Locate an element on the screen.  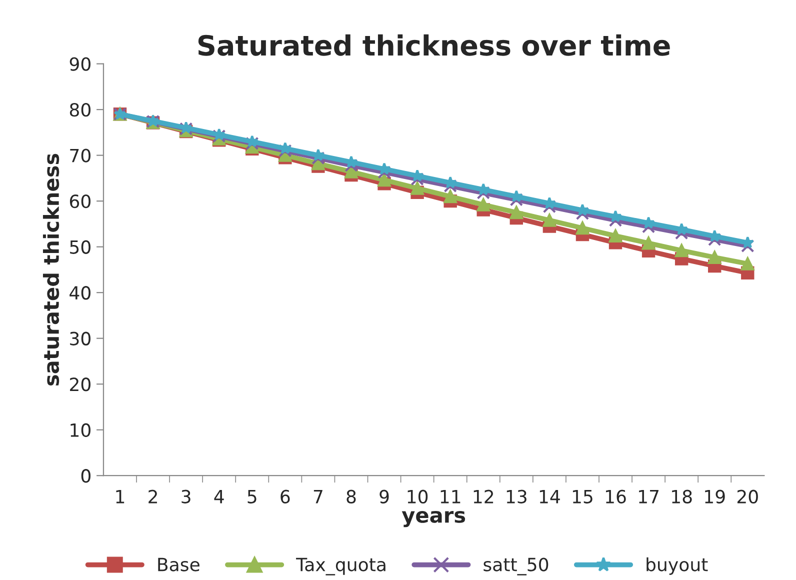
y-tick-label: 80 is located at coordinates (80, 110).